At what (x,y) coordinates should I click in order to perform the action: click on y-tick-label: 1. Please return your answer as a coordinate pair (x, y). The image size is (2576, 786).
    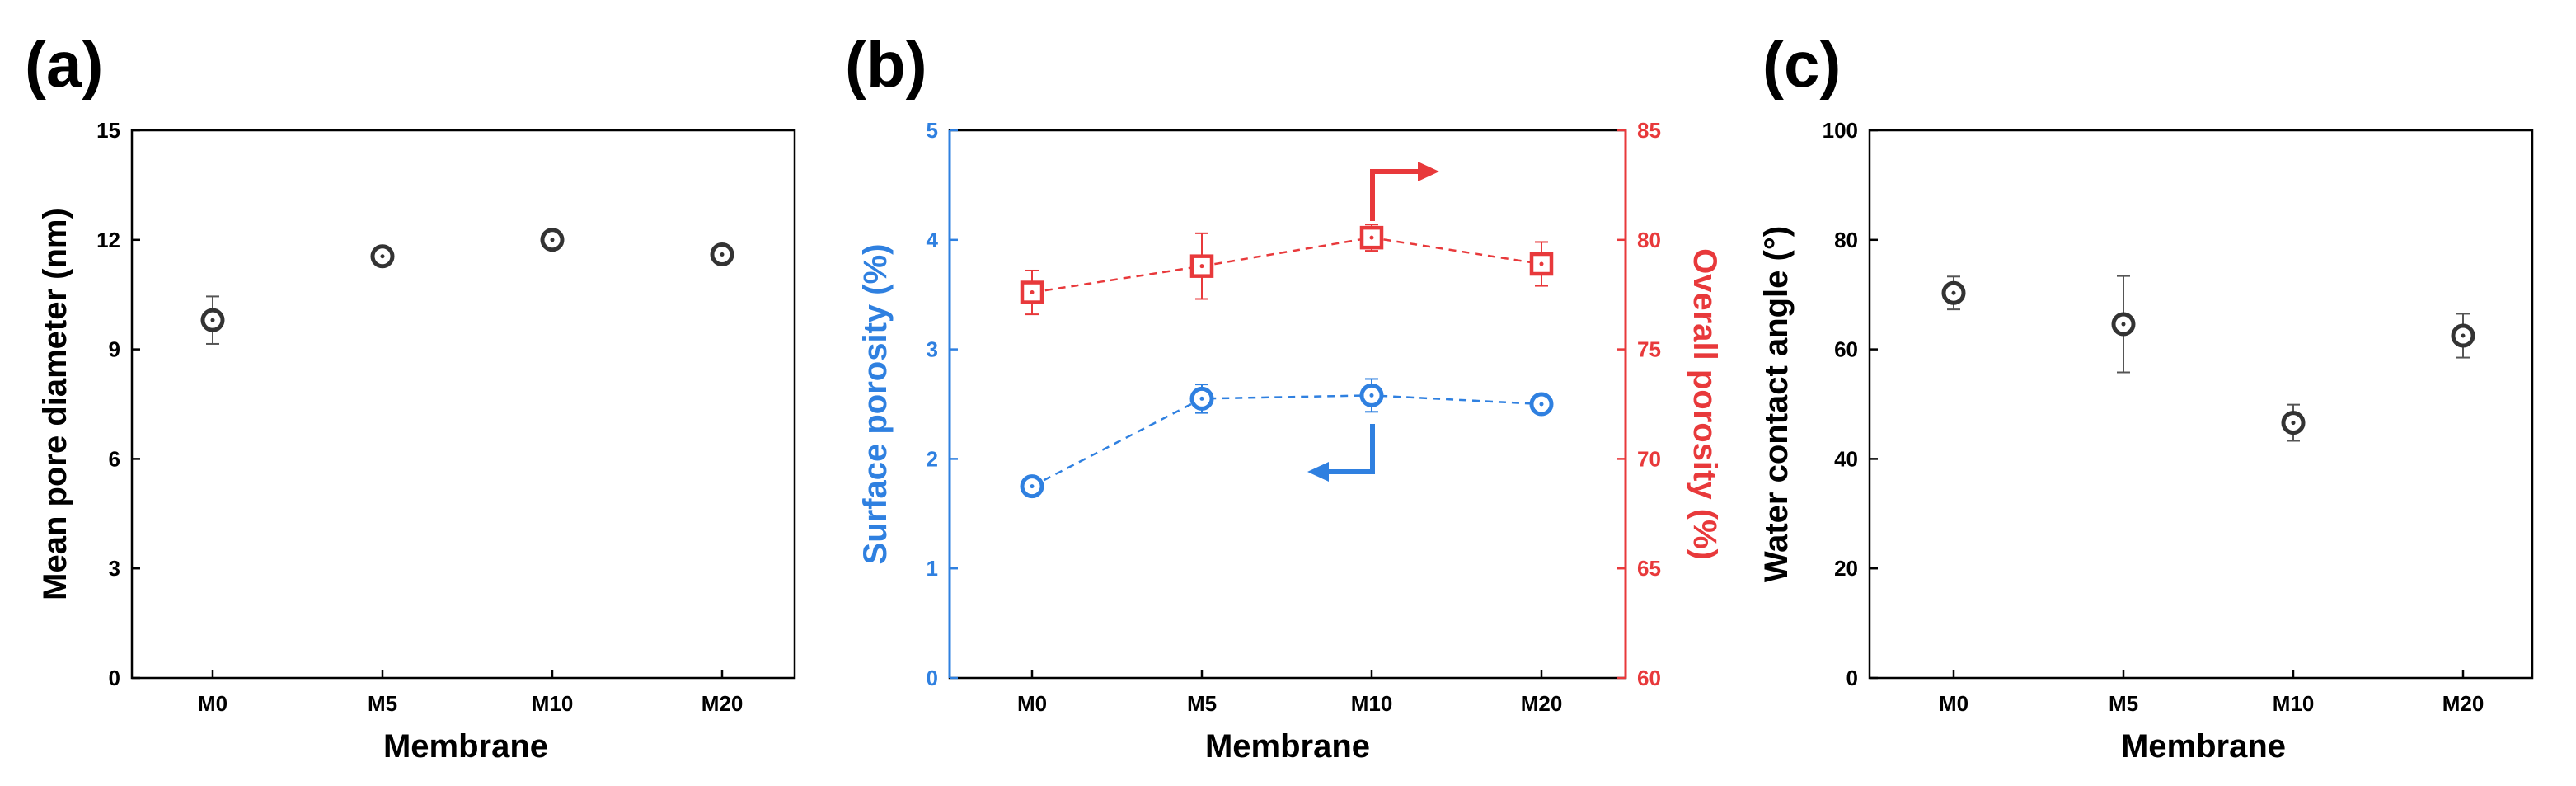
    Looking at the image, I should click on (933, 568).